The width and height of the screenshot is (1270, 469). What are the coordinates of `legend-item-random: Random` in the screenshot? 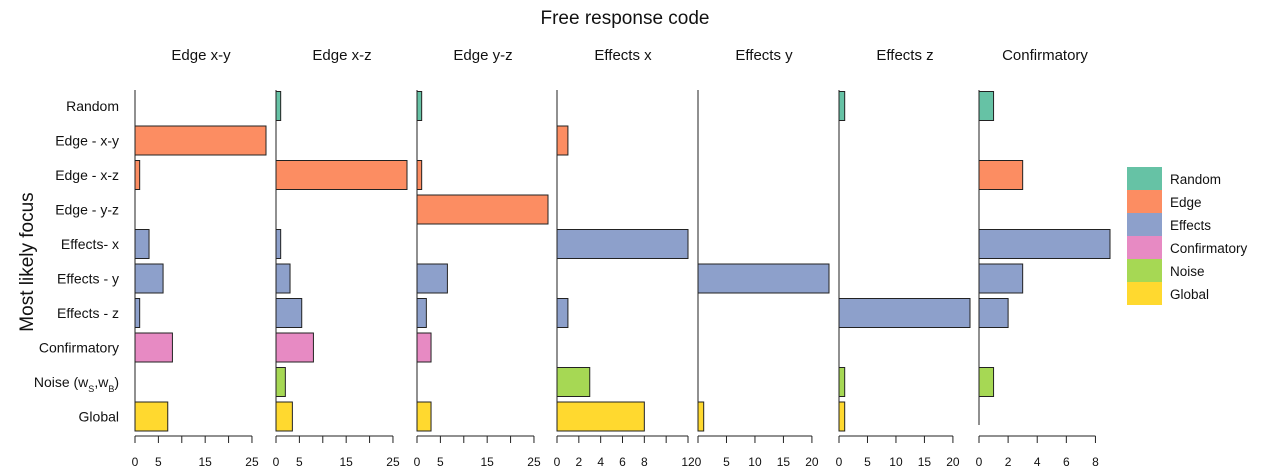 It's located at (1174, 178).